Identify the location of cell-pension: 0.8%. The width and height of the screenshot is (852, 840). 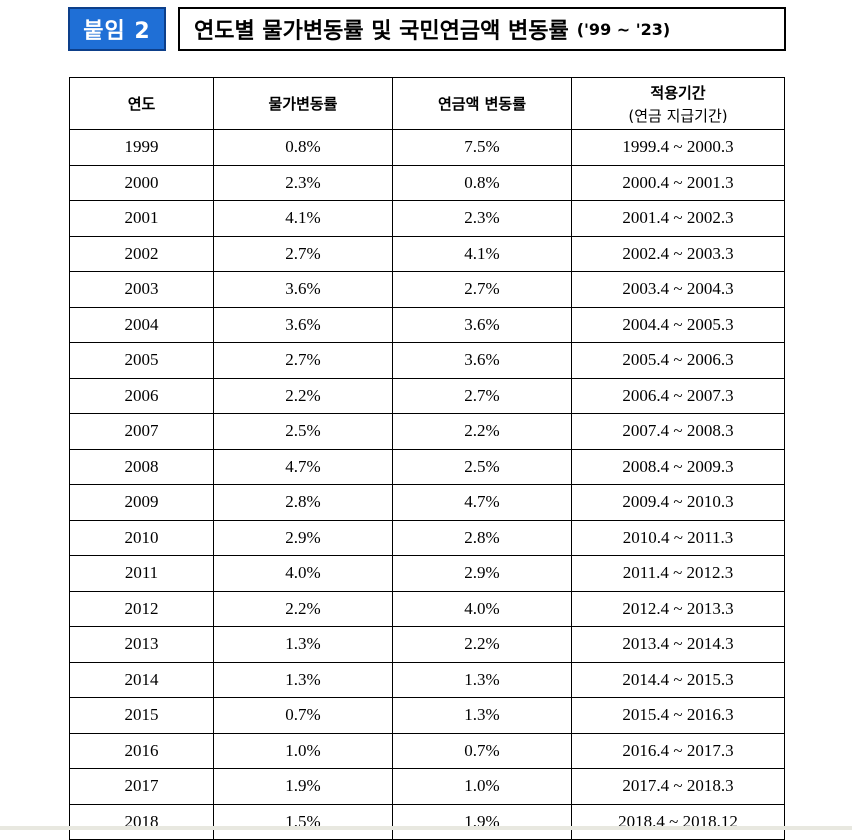
(482, 182).